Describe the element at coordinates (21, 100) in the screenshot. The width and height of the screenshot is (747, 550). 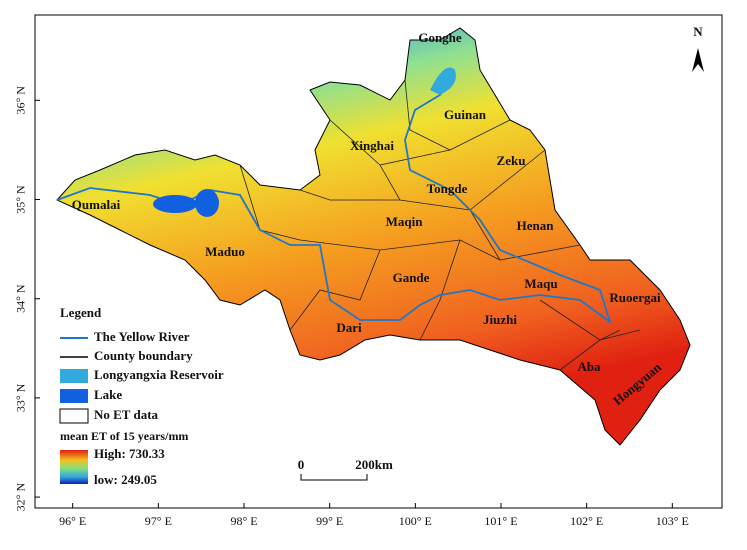
I see `lat-label: 36° N` at that location.